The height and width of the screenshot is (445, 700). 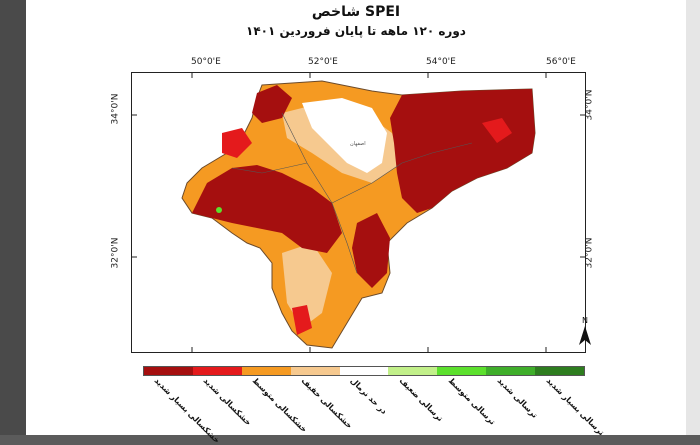 What do you see at coordinates (327, 403) in the screenshot?
I see `legend-label: خشکسالی خفیف` at bounding box center [327, 403].